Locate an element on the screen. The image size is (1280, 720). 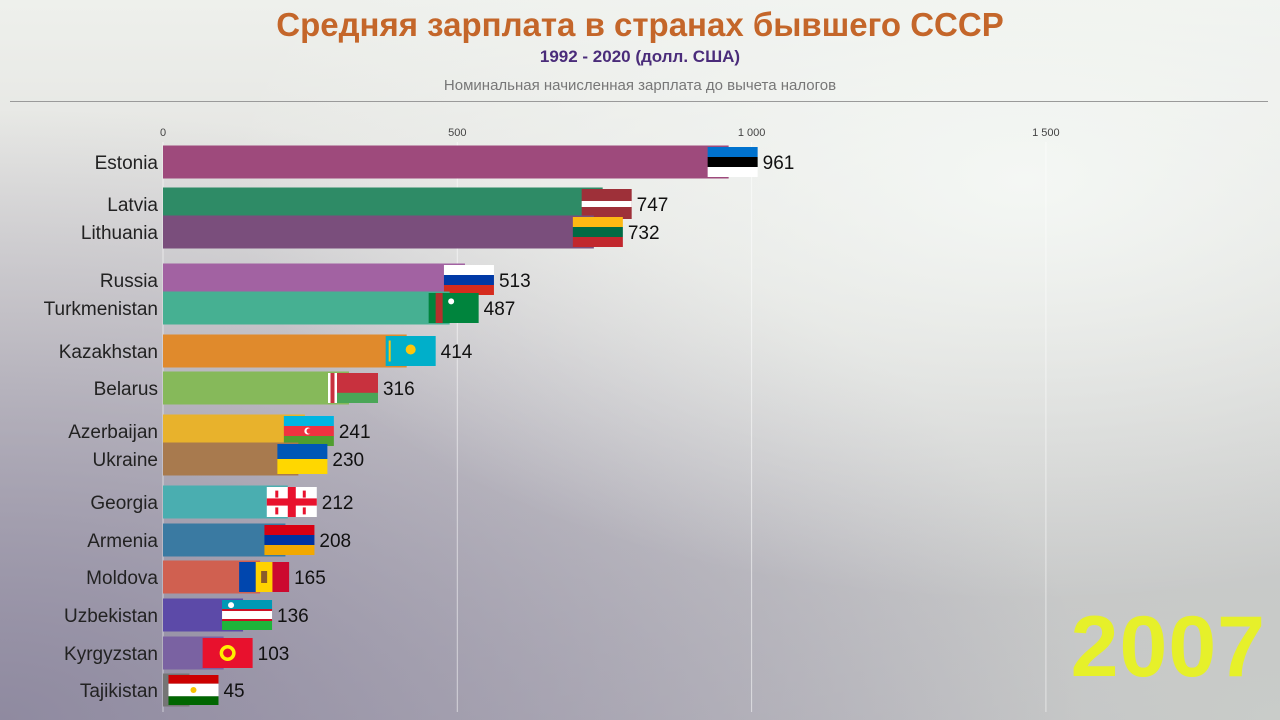
x-tick-label: 1 000 is located at coordinates (752, 133).